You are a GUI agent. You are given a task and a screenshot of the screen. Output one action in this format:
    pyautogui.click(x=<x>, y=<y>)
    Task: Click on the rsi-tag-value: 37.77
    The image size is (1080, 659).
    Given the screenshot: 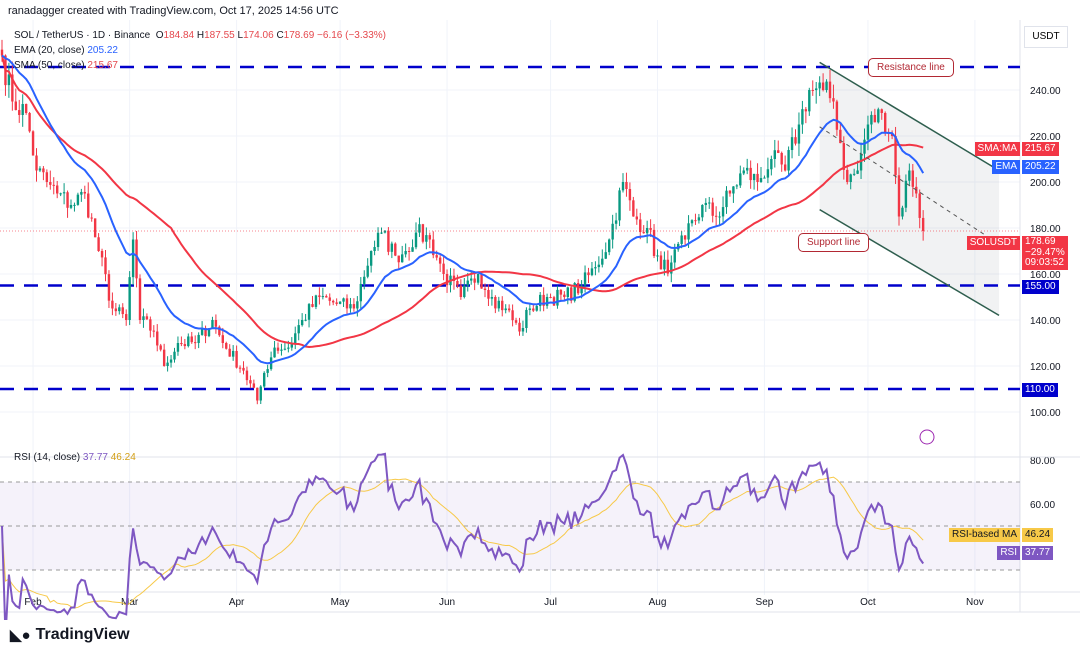 What is the action you would take?
    pyautogui.click(x=1038, y=553)
    